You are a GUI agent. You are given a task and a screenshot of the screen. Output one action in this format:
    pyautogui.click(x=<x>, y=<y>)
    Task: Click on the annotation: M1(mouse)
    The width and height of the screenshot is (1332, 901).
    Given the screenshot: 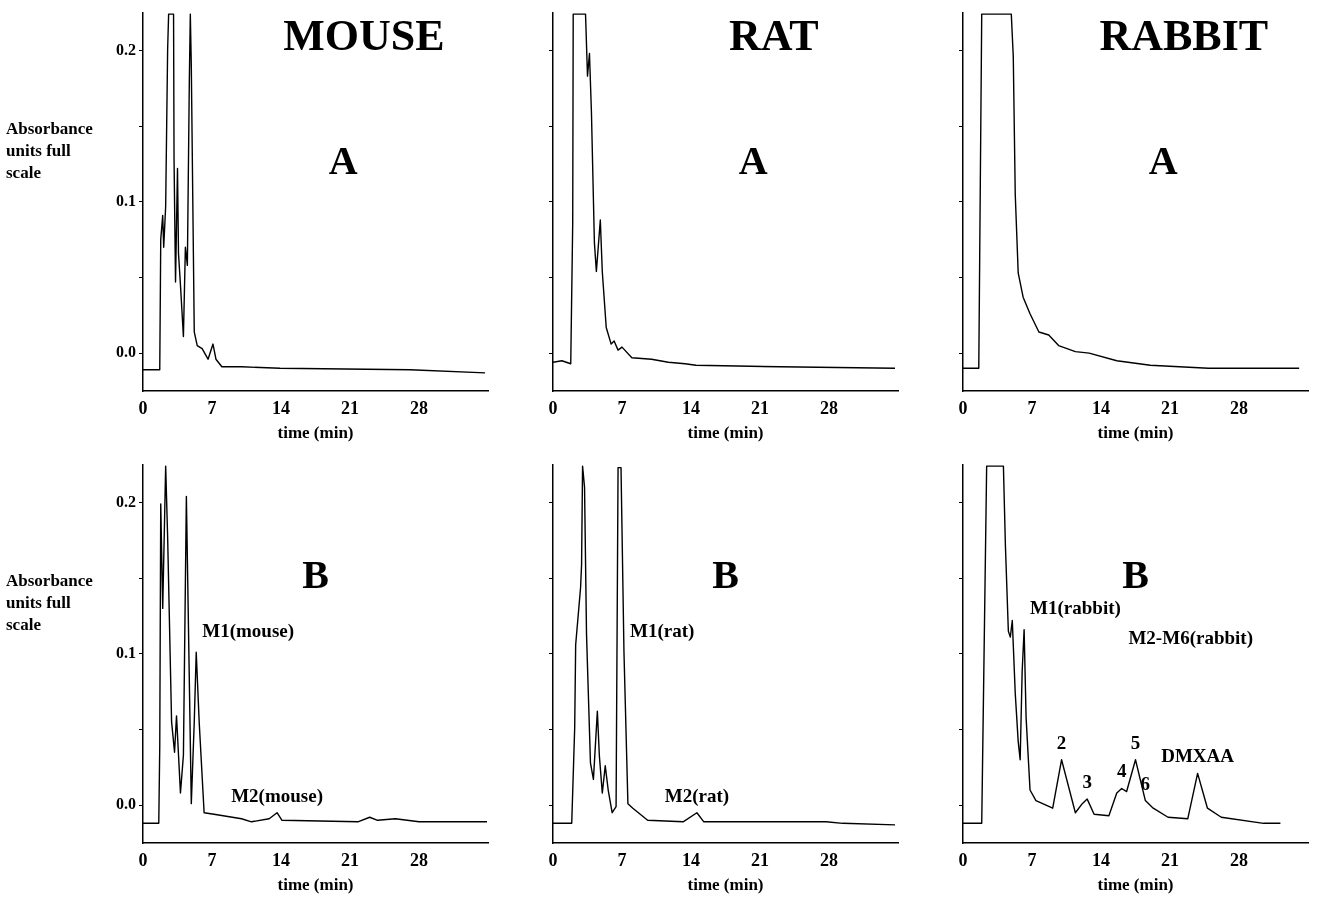 What is the action you would take?
    pyautogui.click(x=248, y=631)
    